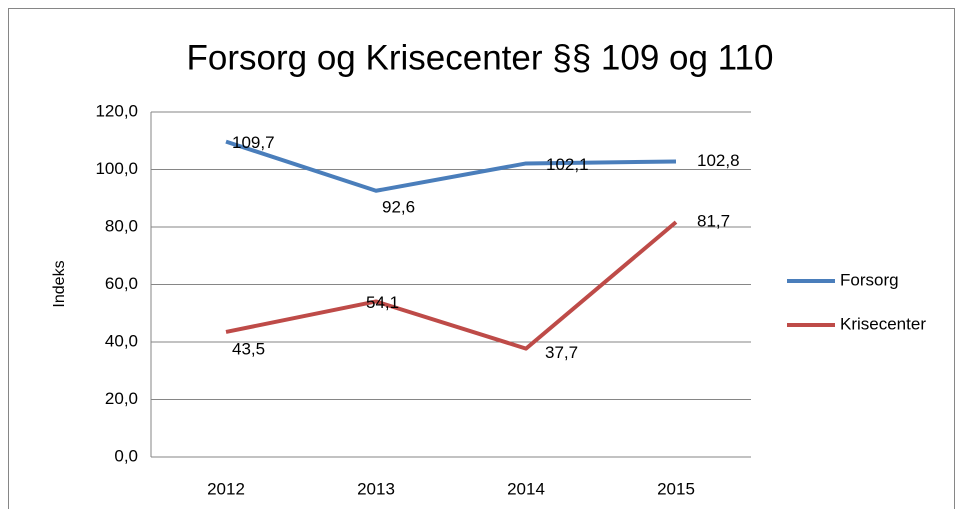 The image size is (959, 509). I want to click on data-label: 102,1, so click(567, 164).